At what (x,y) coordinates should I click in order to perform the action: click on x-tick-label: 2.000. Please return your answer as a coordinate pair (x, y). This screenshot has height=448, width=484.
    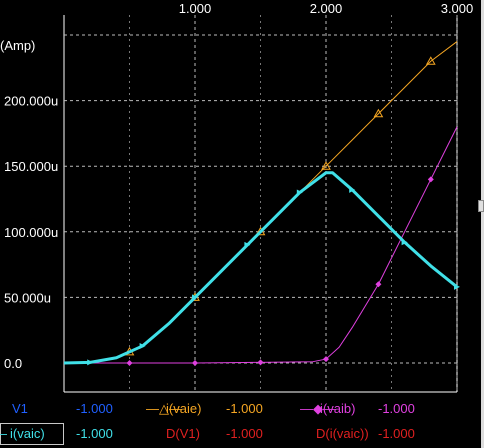
    Looking at the image, I should click on (326, 8).